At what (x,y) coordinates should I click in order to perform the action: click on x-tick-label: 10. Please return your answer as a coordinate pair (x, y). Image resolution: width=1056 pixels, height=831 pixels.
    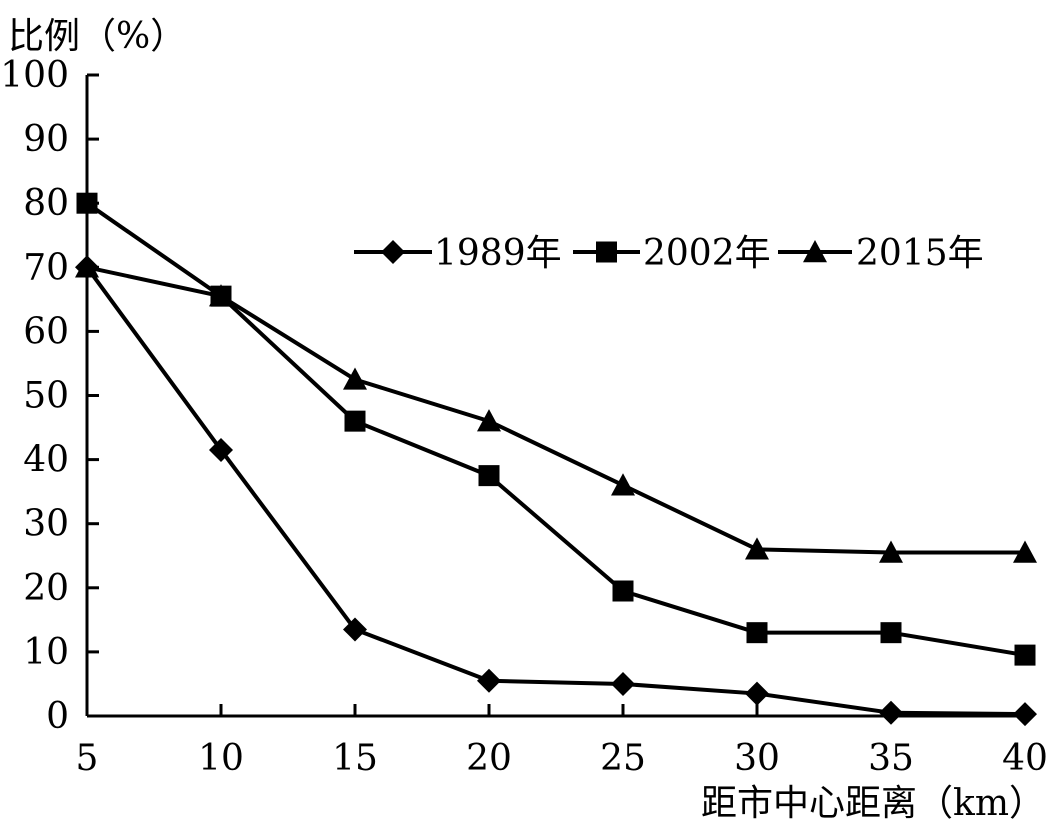
    Looking at the image, I should click on (221, 758).